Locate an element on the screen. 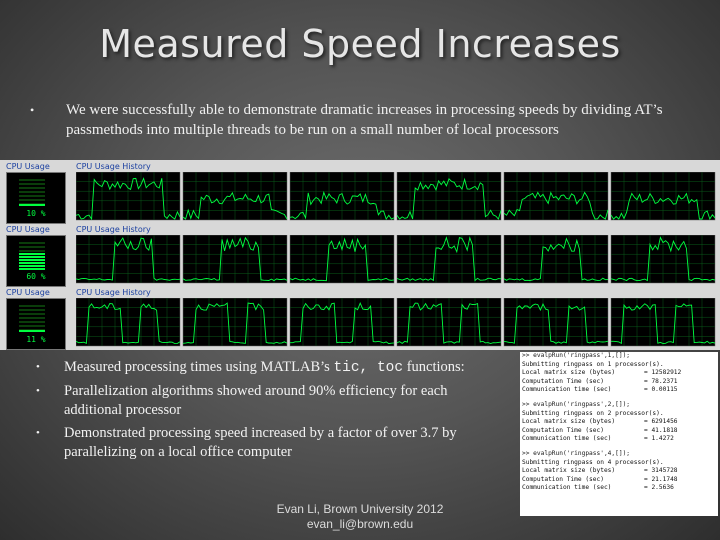 The image size is (720, 540). console-value: = 2.5636 is located at coordinates (659, 488).